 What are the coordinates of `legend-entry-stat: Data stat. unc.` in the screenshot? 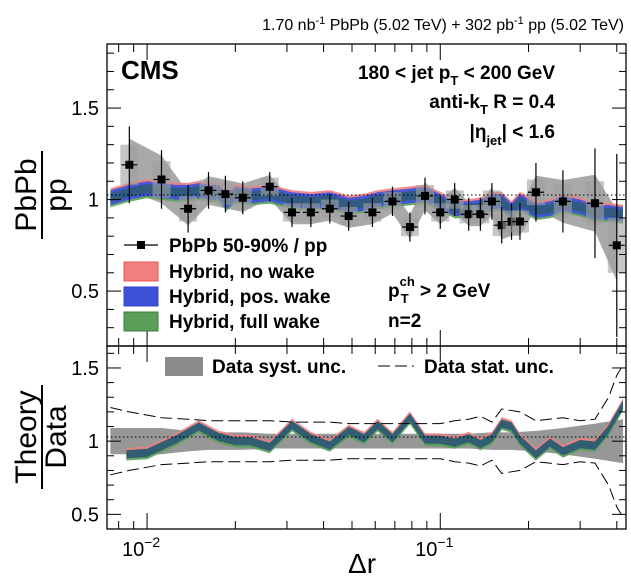 It's located at (466, 367).